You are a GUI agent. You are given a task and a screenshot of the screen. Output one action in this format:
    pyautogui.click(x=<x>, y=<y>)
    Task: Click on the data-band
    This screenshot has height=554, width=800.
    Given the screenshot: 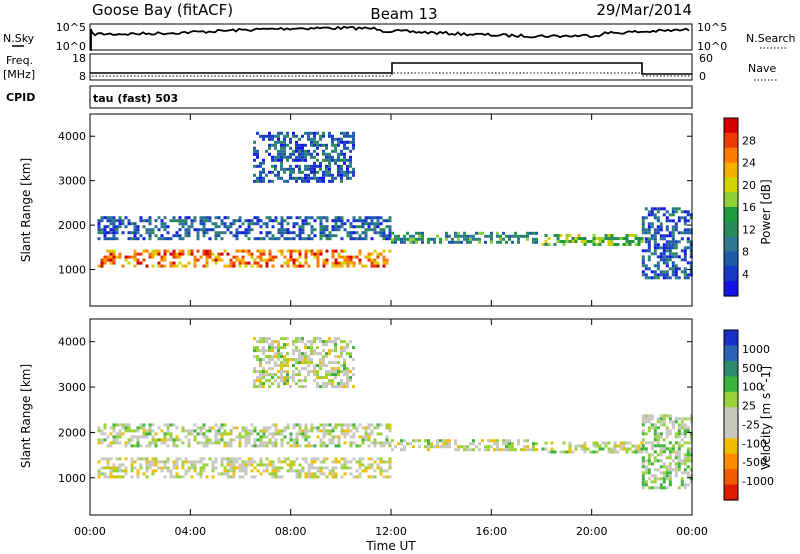 What is the action you would take?
    pyautogui.click(x=304, y=157)
    